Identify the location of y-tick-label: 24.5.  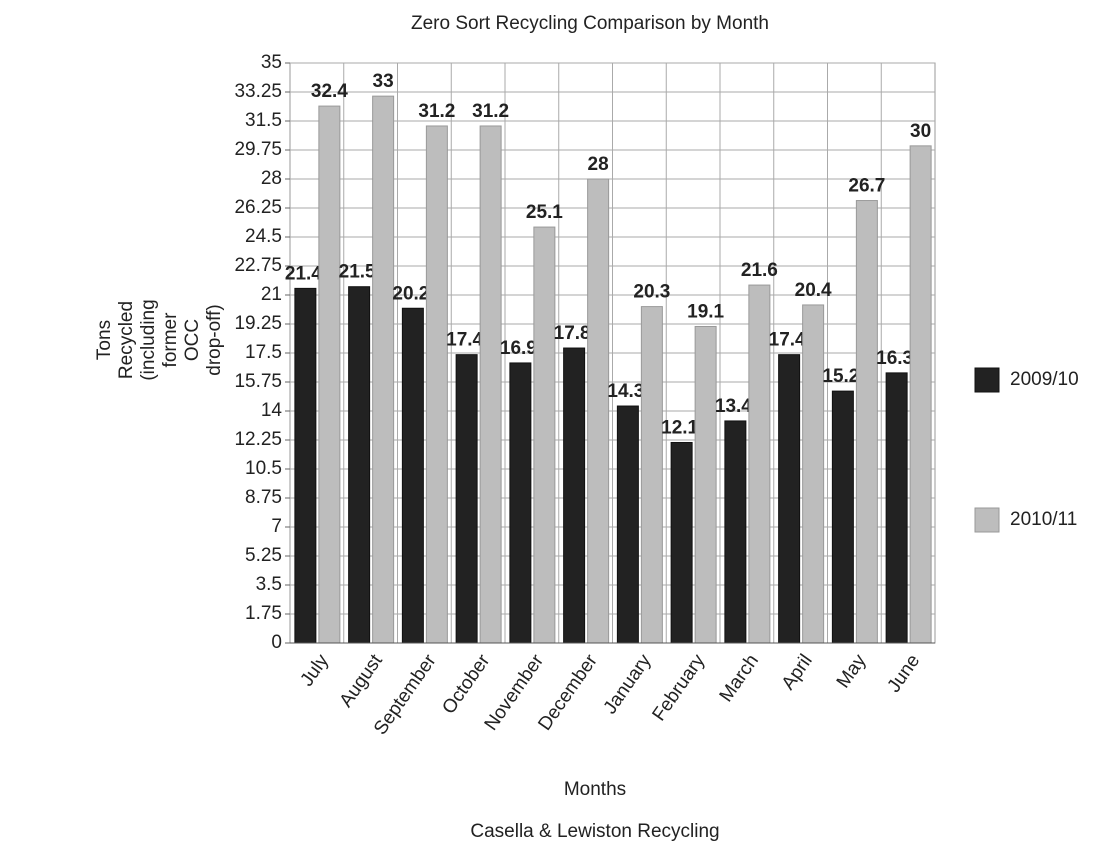
(263, 236).